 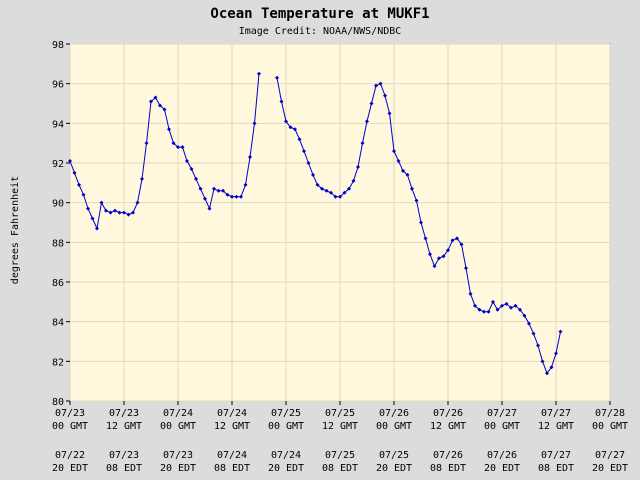 I want to click on y-tick-label: 80, so click(x=58, y=402).